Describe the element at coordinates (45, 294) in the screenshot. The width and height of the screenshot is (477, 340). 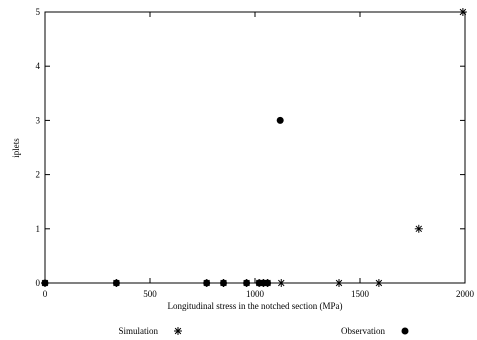
I see `x-tick-label: 0` at that location.